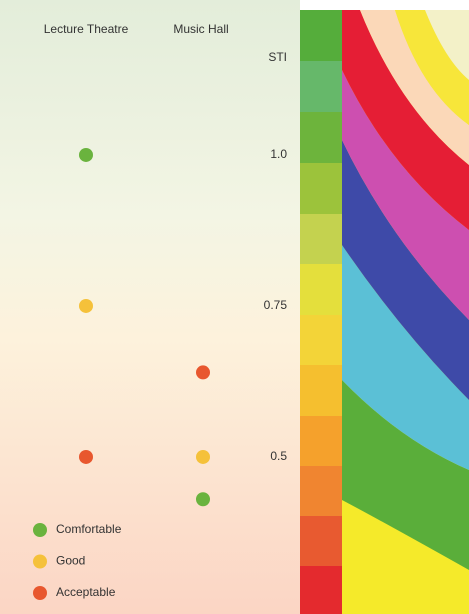 The width and height of the screenshot is (469, 614). What do you see at coordinates (200, 29) in the screenshot?
I see `category-label: Music Hall` at bounding box center [200, 29].